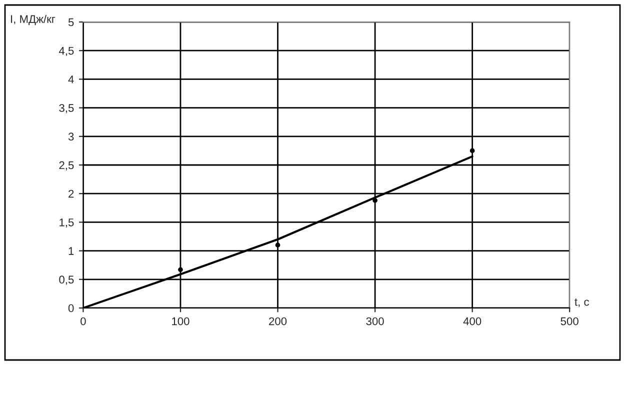  I want to click on y-tick-label: 0, so click(71, 308).